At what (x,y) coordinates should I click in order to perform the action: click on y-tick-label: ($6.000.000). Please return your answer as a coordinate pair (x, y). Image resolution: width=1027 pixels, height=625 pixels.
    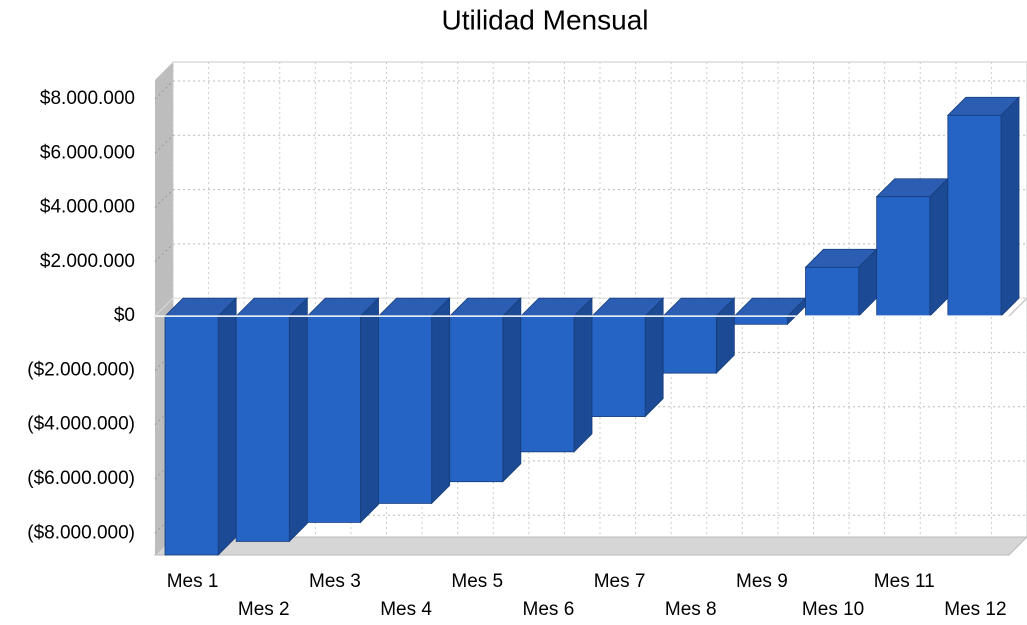
    Looking at the image, I should click on (81, 478).